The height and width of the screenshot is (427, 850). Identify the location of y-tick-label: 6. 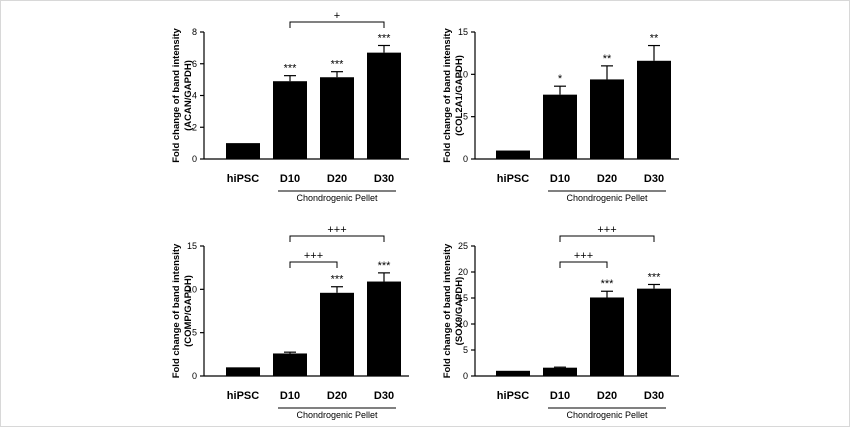
(194, 64).